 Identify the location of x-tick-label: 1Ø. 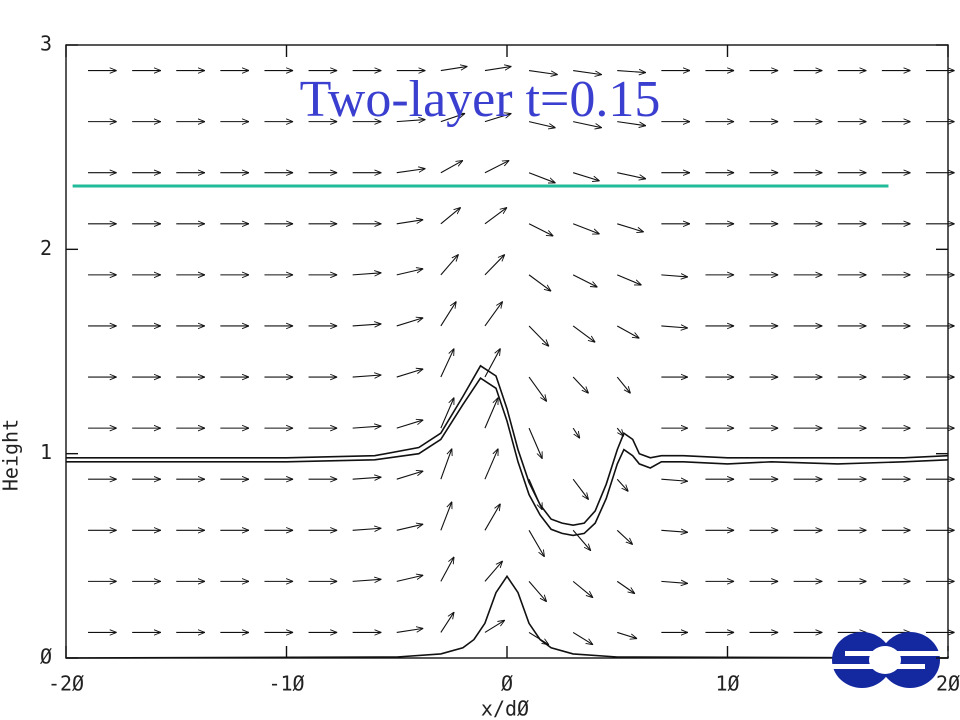
(727, 684).